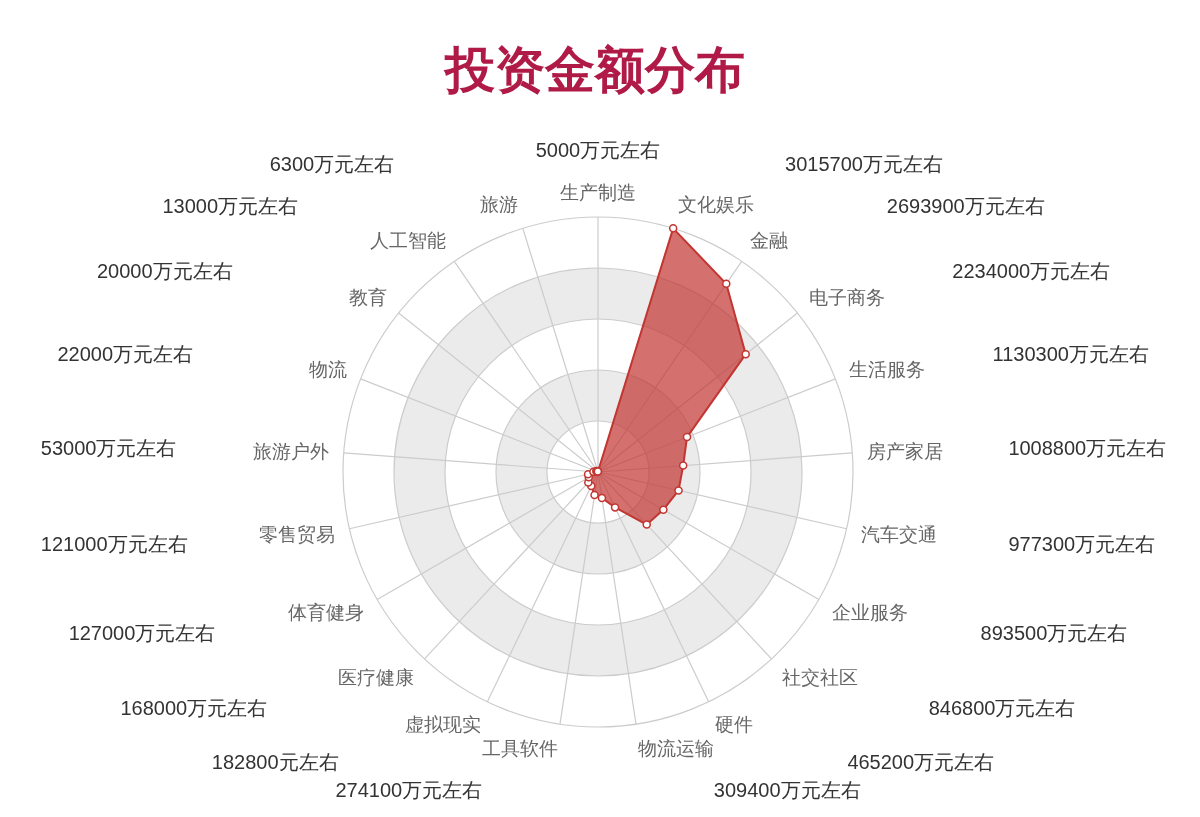  Describe the element at coordinates (376, 677) in the screenshot. I see `category-label: 医疗健康` at that location.